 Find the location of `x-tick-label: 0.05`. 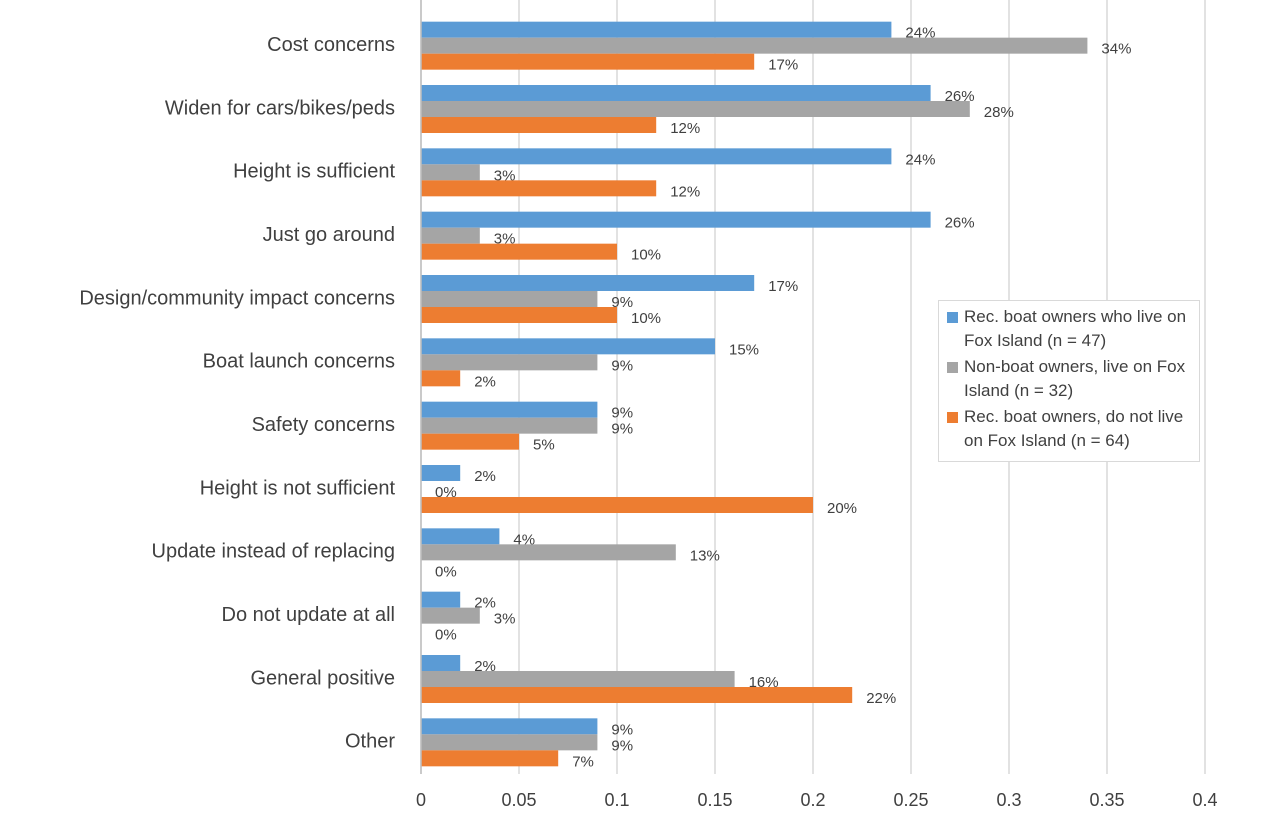

x-tick-label: 0.05 is located at coordinates (518, 800).